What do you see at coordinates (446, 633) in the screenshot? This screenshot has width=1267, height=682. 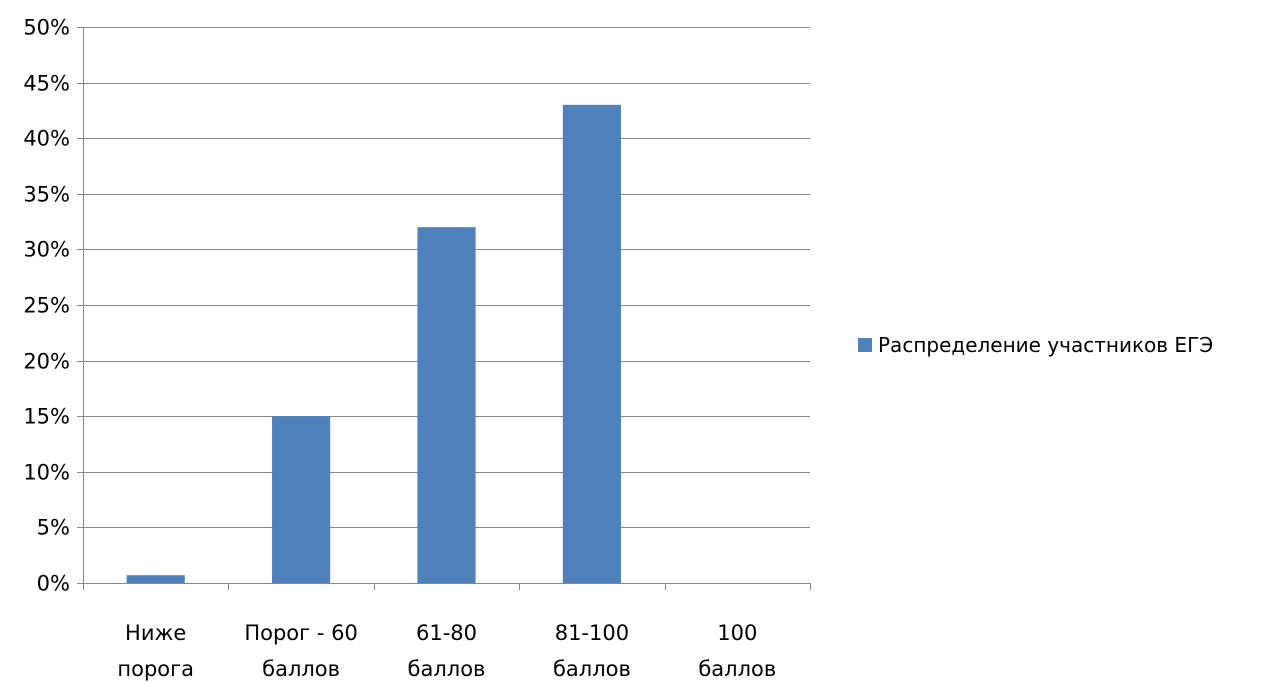 I see `x-category-label: 61-80` at bounding box center [446, 633].